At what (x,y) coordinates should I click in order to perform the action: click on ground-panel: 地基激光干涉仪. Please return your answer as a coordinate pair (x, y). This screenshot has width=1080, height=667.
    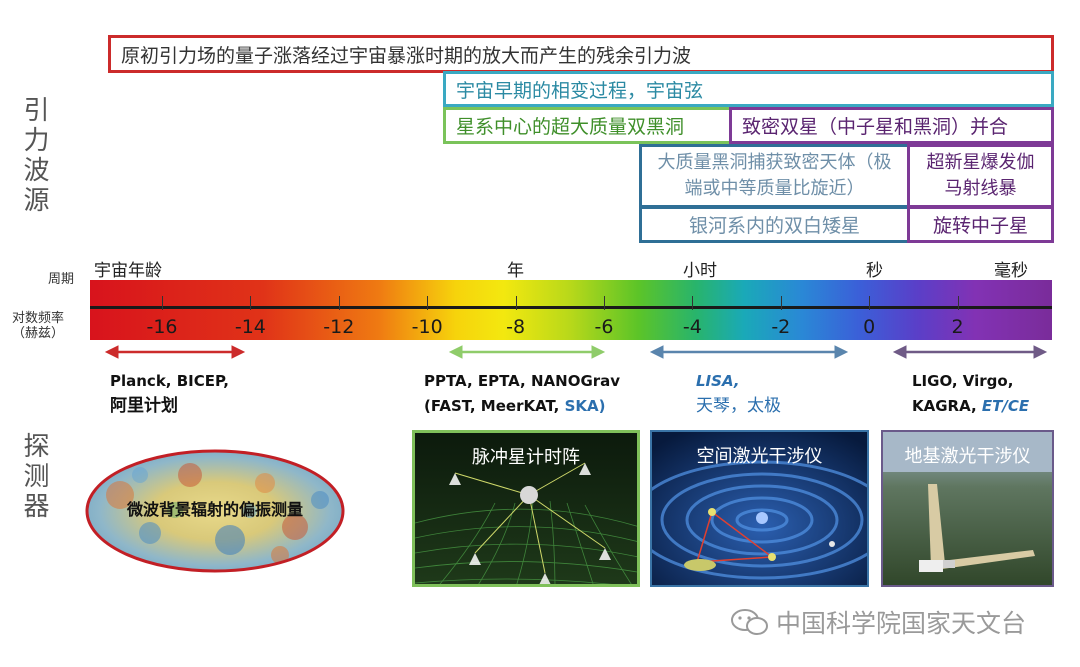
    Looking at the image, I should click on (967, 508).